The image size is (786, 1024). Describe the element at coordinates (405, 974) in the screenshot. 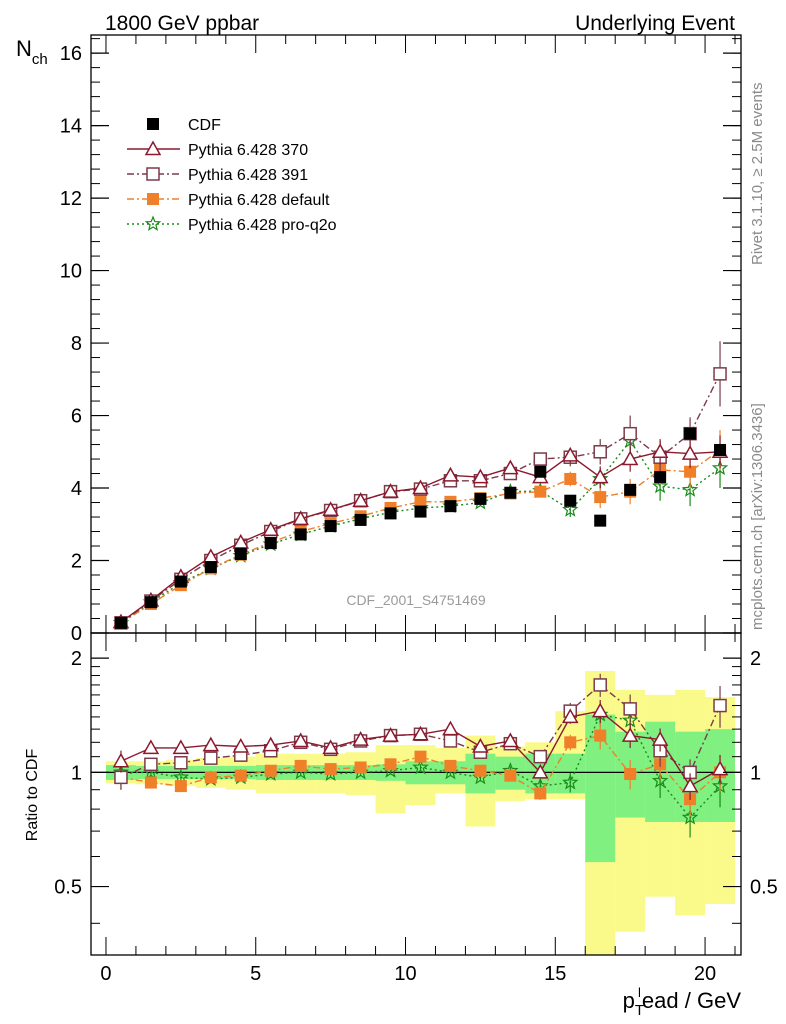

I see `x-tick-label: 10` at that location.